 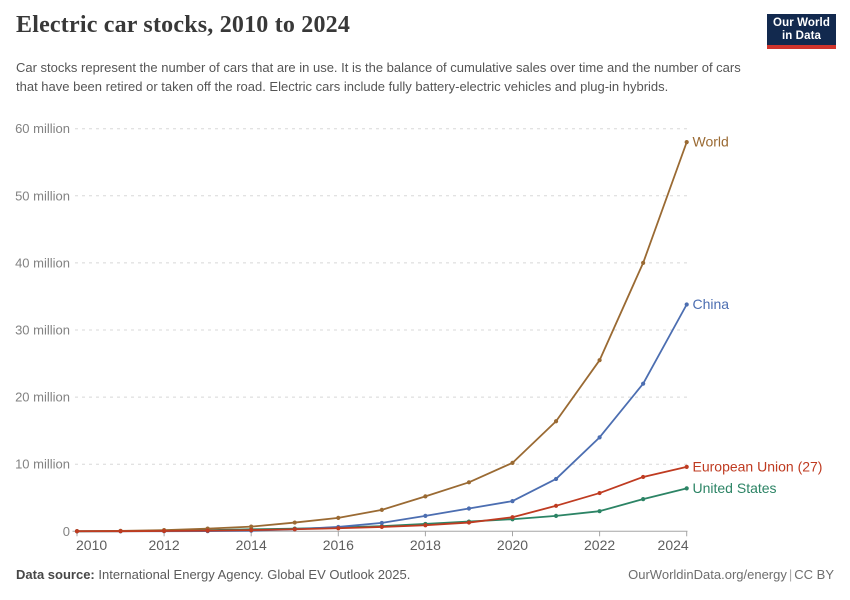 What do you see at coordinates (66, 531) in the screenshot?
I see `y-axis-tick-label: 0` at bounding box center [66, 531].